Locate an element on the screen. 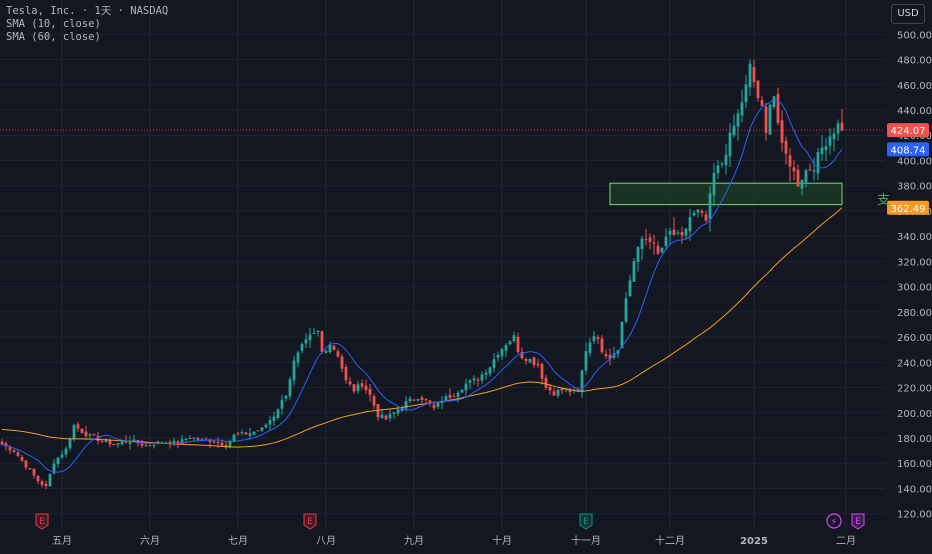 The image size is (932, 554). sma60-legend: SMA (60, close) is located at coordinates (53, 37).